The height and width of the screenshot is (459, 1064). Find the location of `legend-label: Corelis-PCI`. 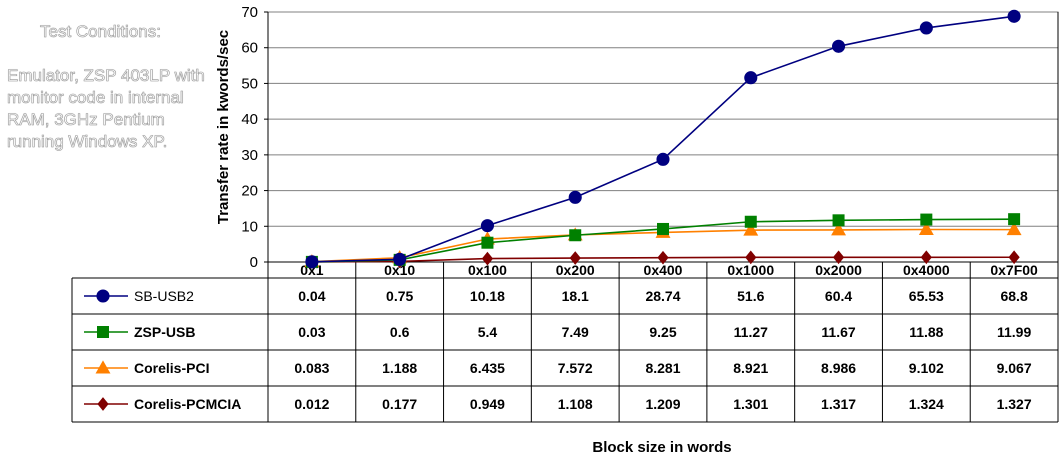

legend-label: Corelis-PCI is located at coordinates (171, 368).